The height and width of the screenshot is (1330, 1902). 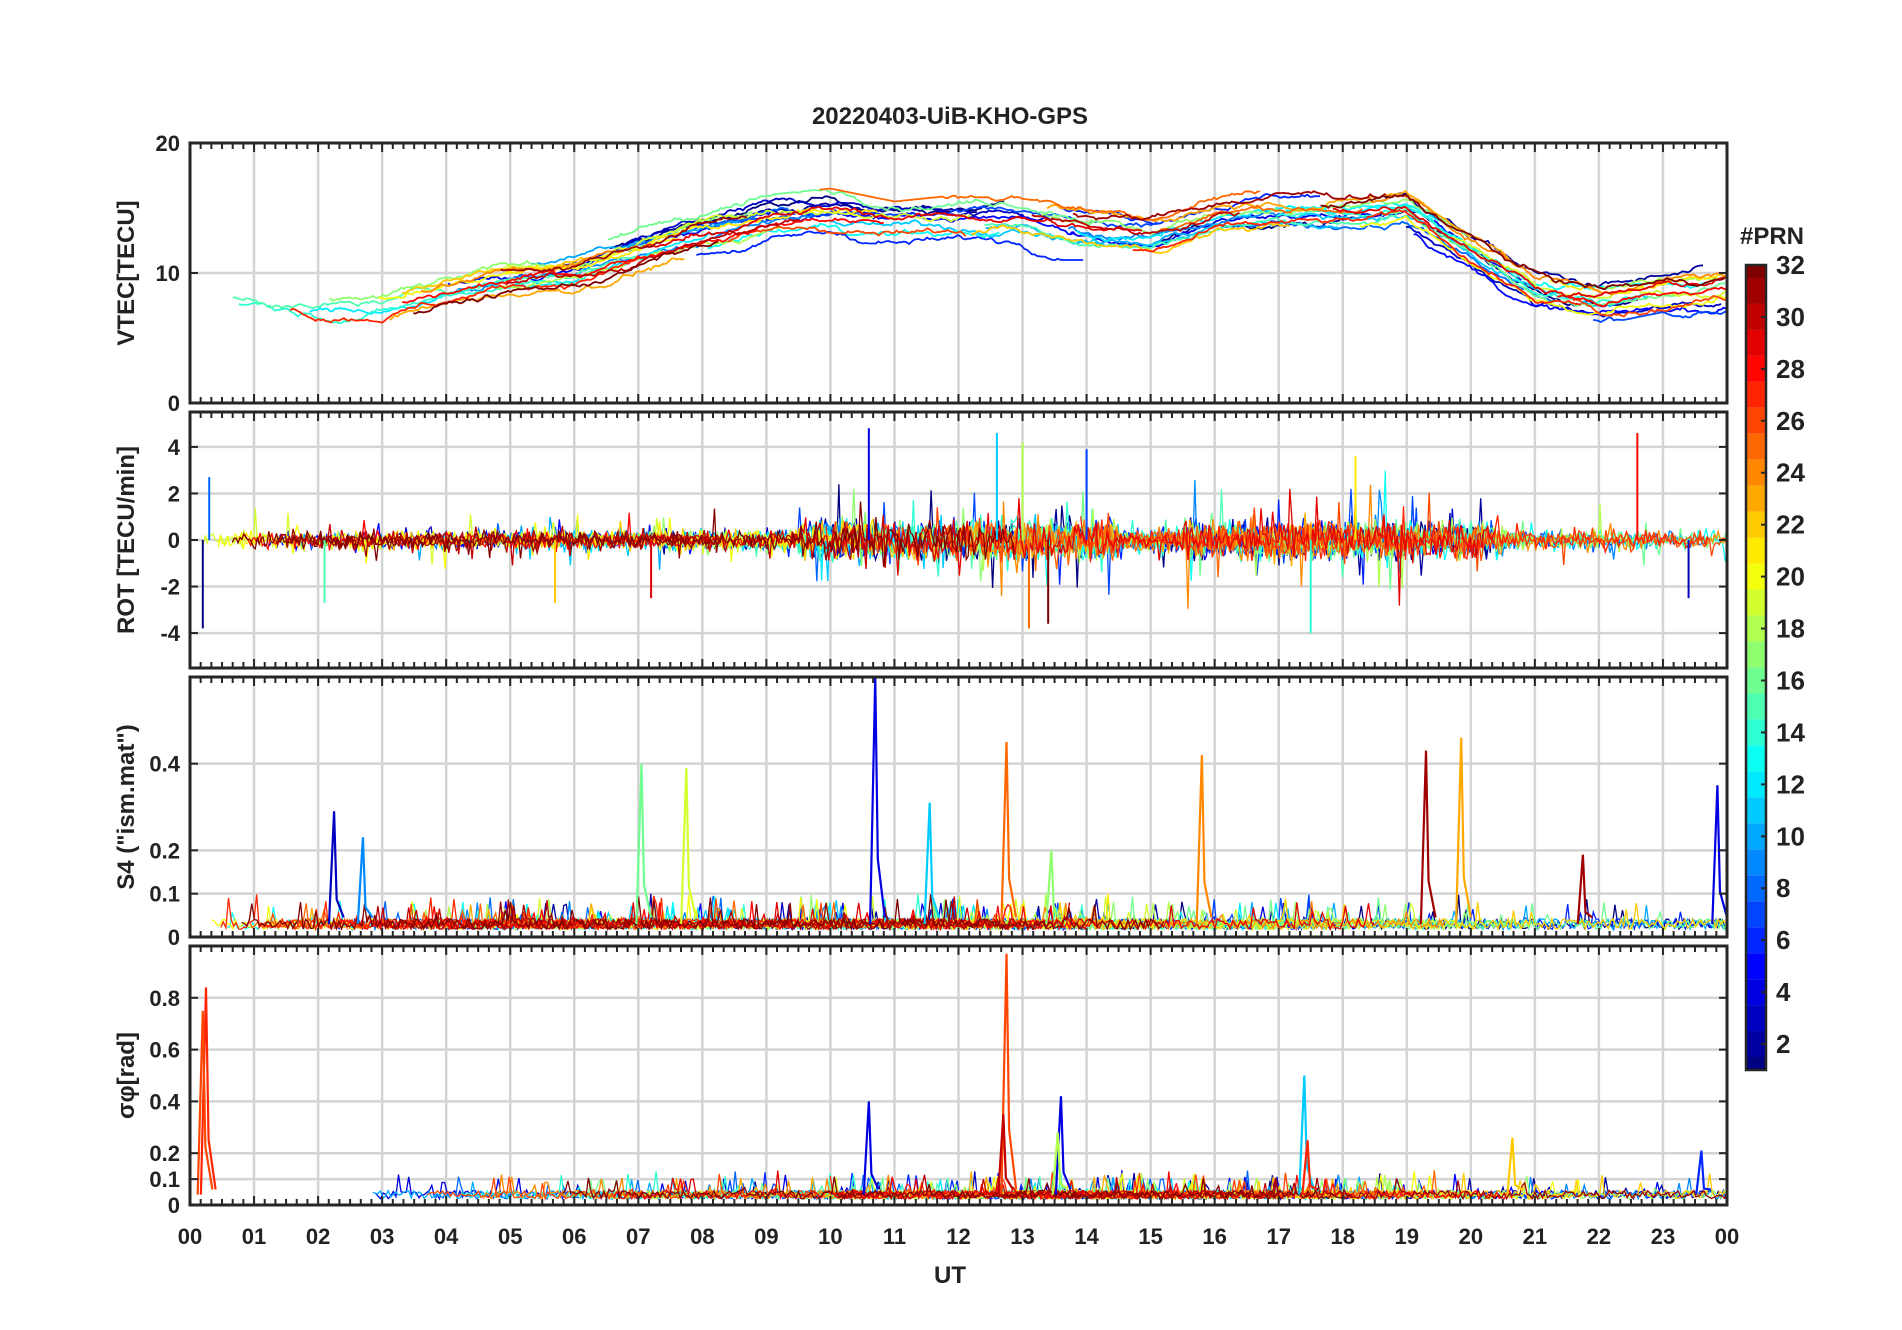 I want to click on y-tick-label: 0, so click(x=174, y=540).